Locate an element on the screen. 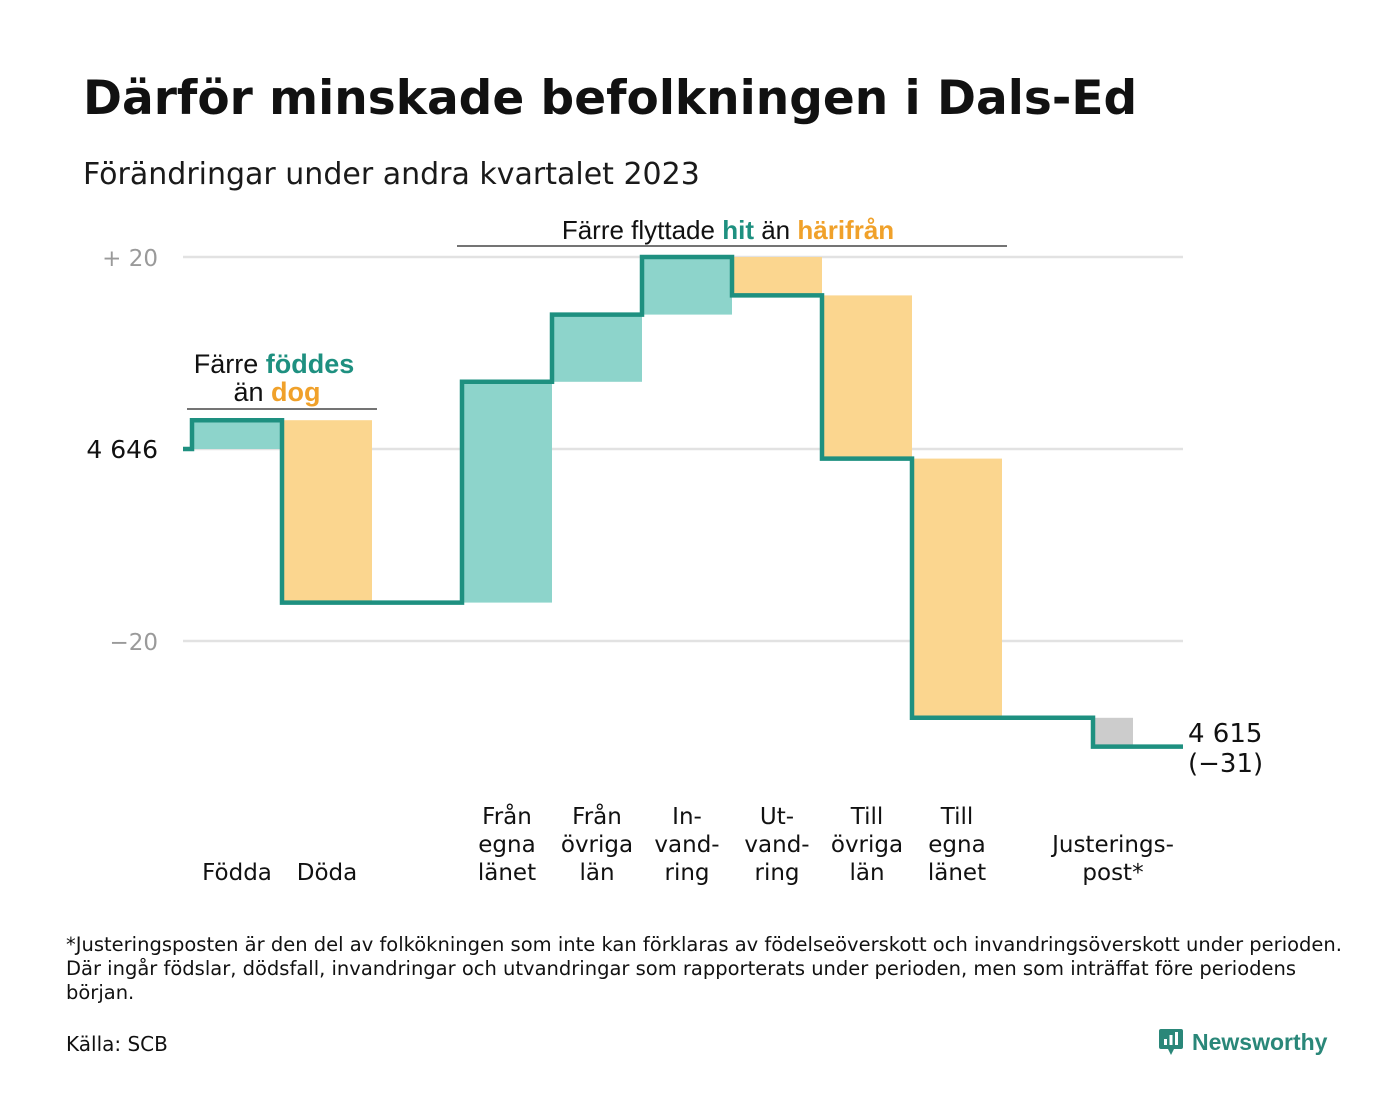  migration-annotation: Färre flyttade hit än härifrån is located at coordinates (728, 230).